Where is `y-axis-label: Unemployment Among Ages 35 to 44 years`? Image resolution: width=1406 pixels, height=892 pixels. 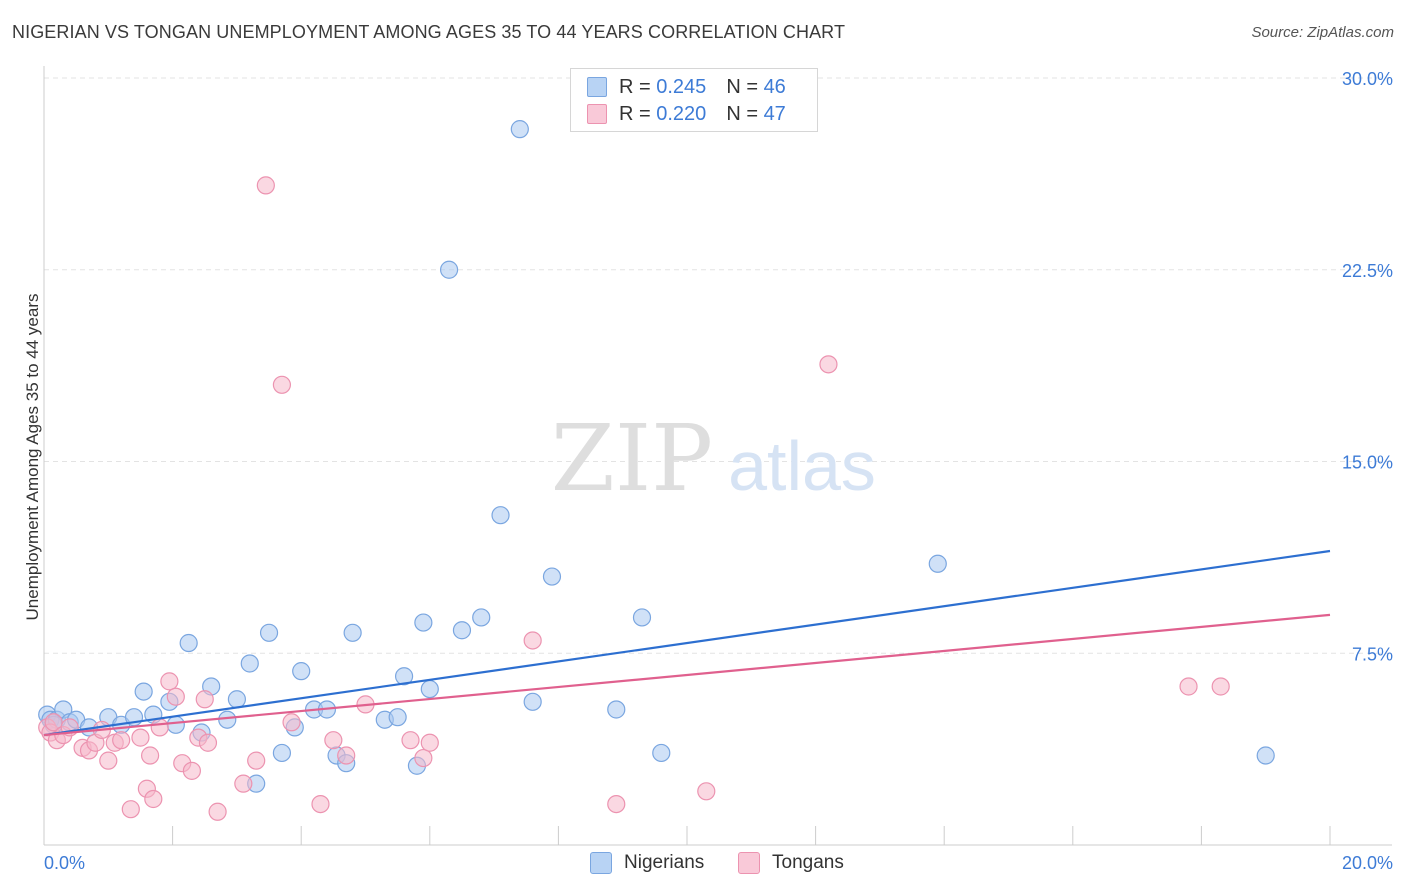
y-axis-label: Unemployment Among Ages 35 to 44 years is located at coordinates (32, 457).